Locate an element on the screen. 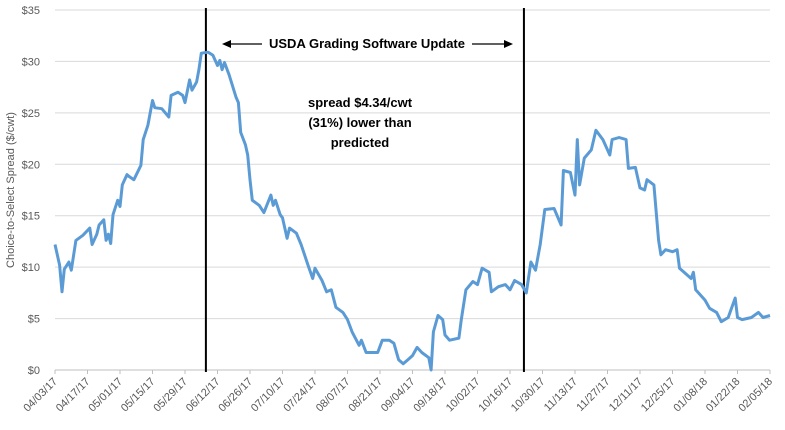 The height and width of the screenshot is (430, 785). note-line: (31%) lower than is located at coordinates (359, 122).